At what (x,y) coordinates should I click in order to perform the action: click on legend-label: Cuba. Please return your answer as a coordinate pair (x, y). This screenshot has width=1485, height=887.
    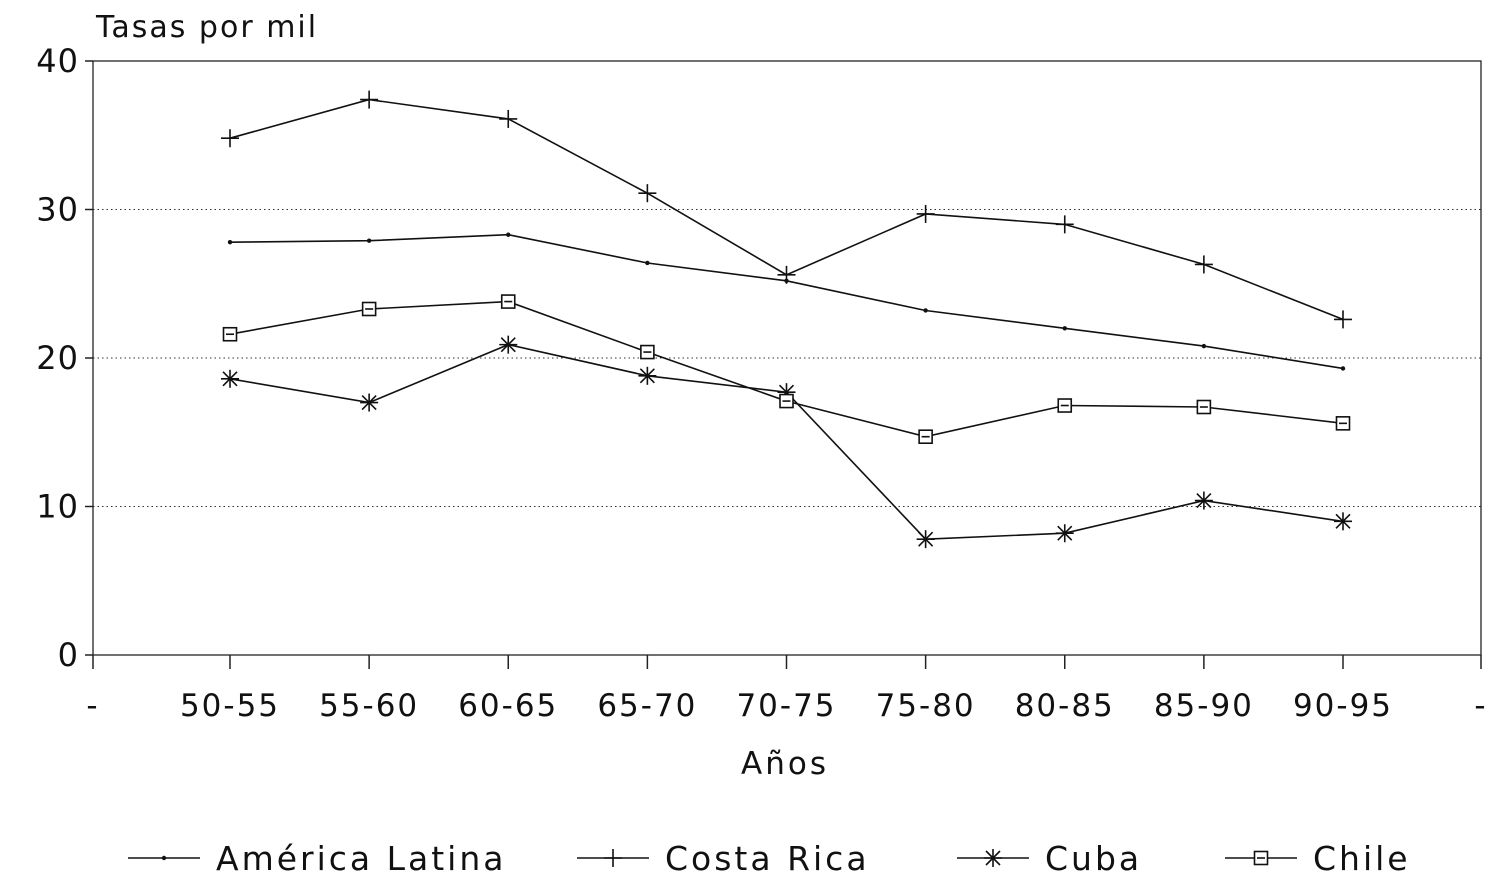
    Looking at the image, I should click on (1093, 858).